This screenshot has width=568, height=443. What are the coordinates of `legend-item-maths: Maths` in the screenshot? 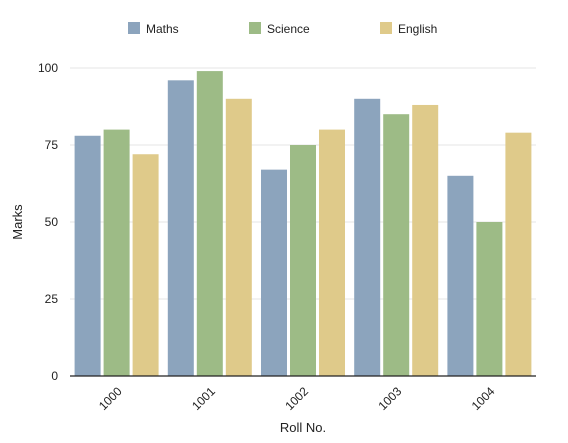 It's located at (153, 29).